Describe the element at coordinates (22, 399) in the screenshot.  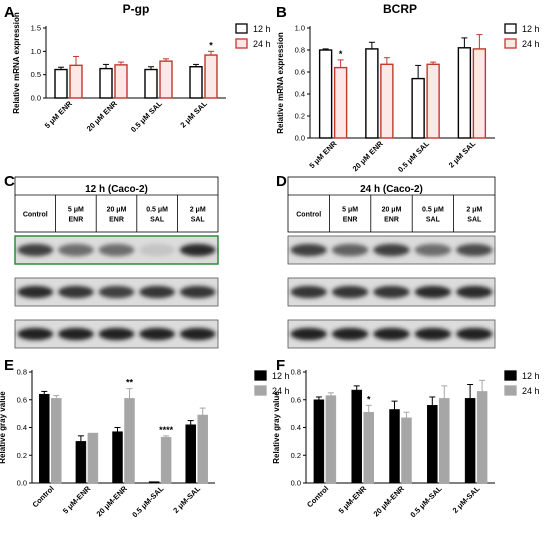
I see `y-tick-label: 0.6` at that location.